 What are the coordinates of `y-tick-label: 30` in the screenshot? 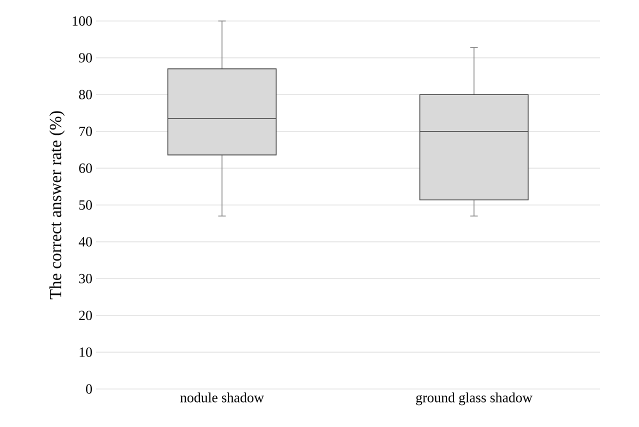 It's located at (85, 279).